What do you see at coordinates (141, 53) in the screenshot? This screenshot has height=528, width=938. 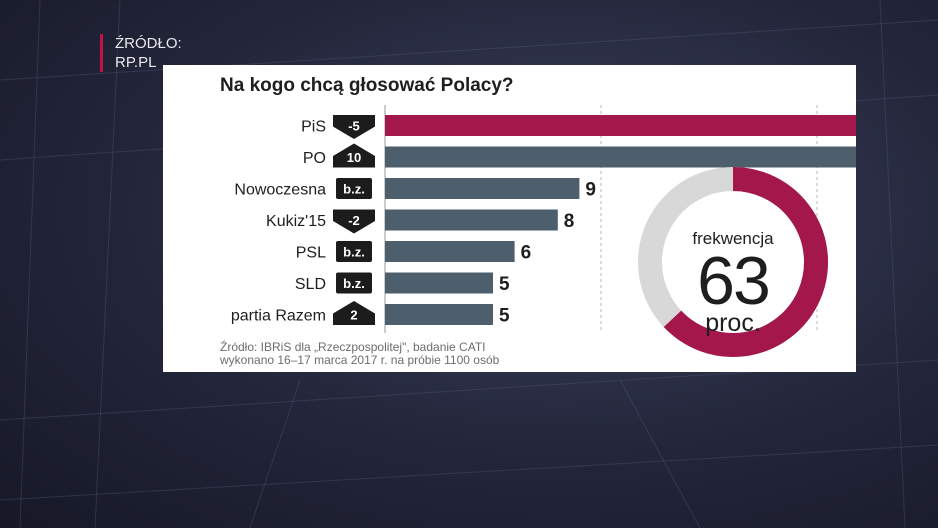 I see `source-tag: ŹRÓDŁO: RP.PL` at bounding box center [141, 53].